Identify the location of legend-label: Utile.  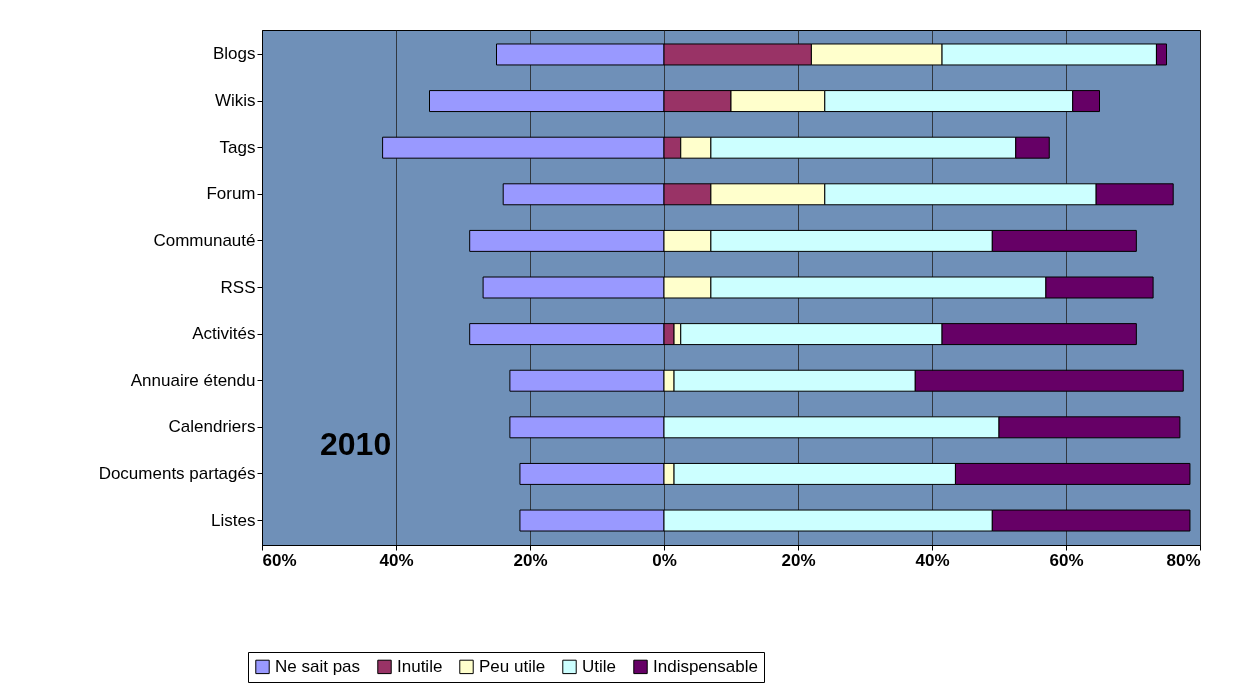
(599, 666).